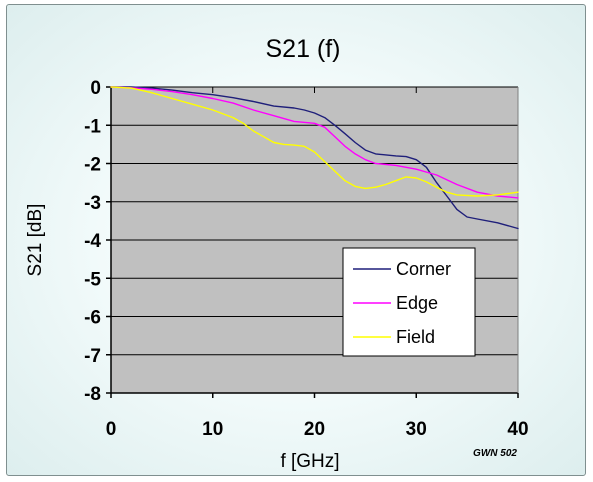 The width and height of the screenshot is (593, 482). I want to click on x-tick-labels: 0 10 20 30 40, so click(317, 429).